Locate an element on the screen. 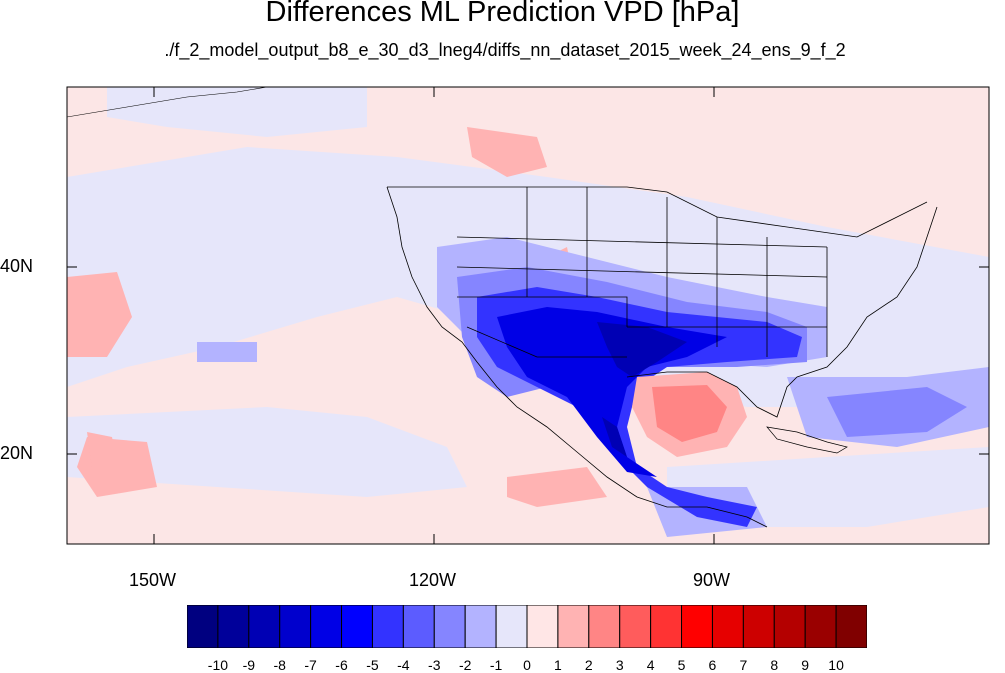 This screenshot has width=1005, height=673. colorbar-tick-label: 9 is located at coordinates (805, 665).